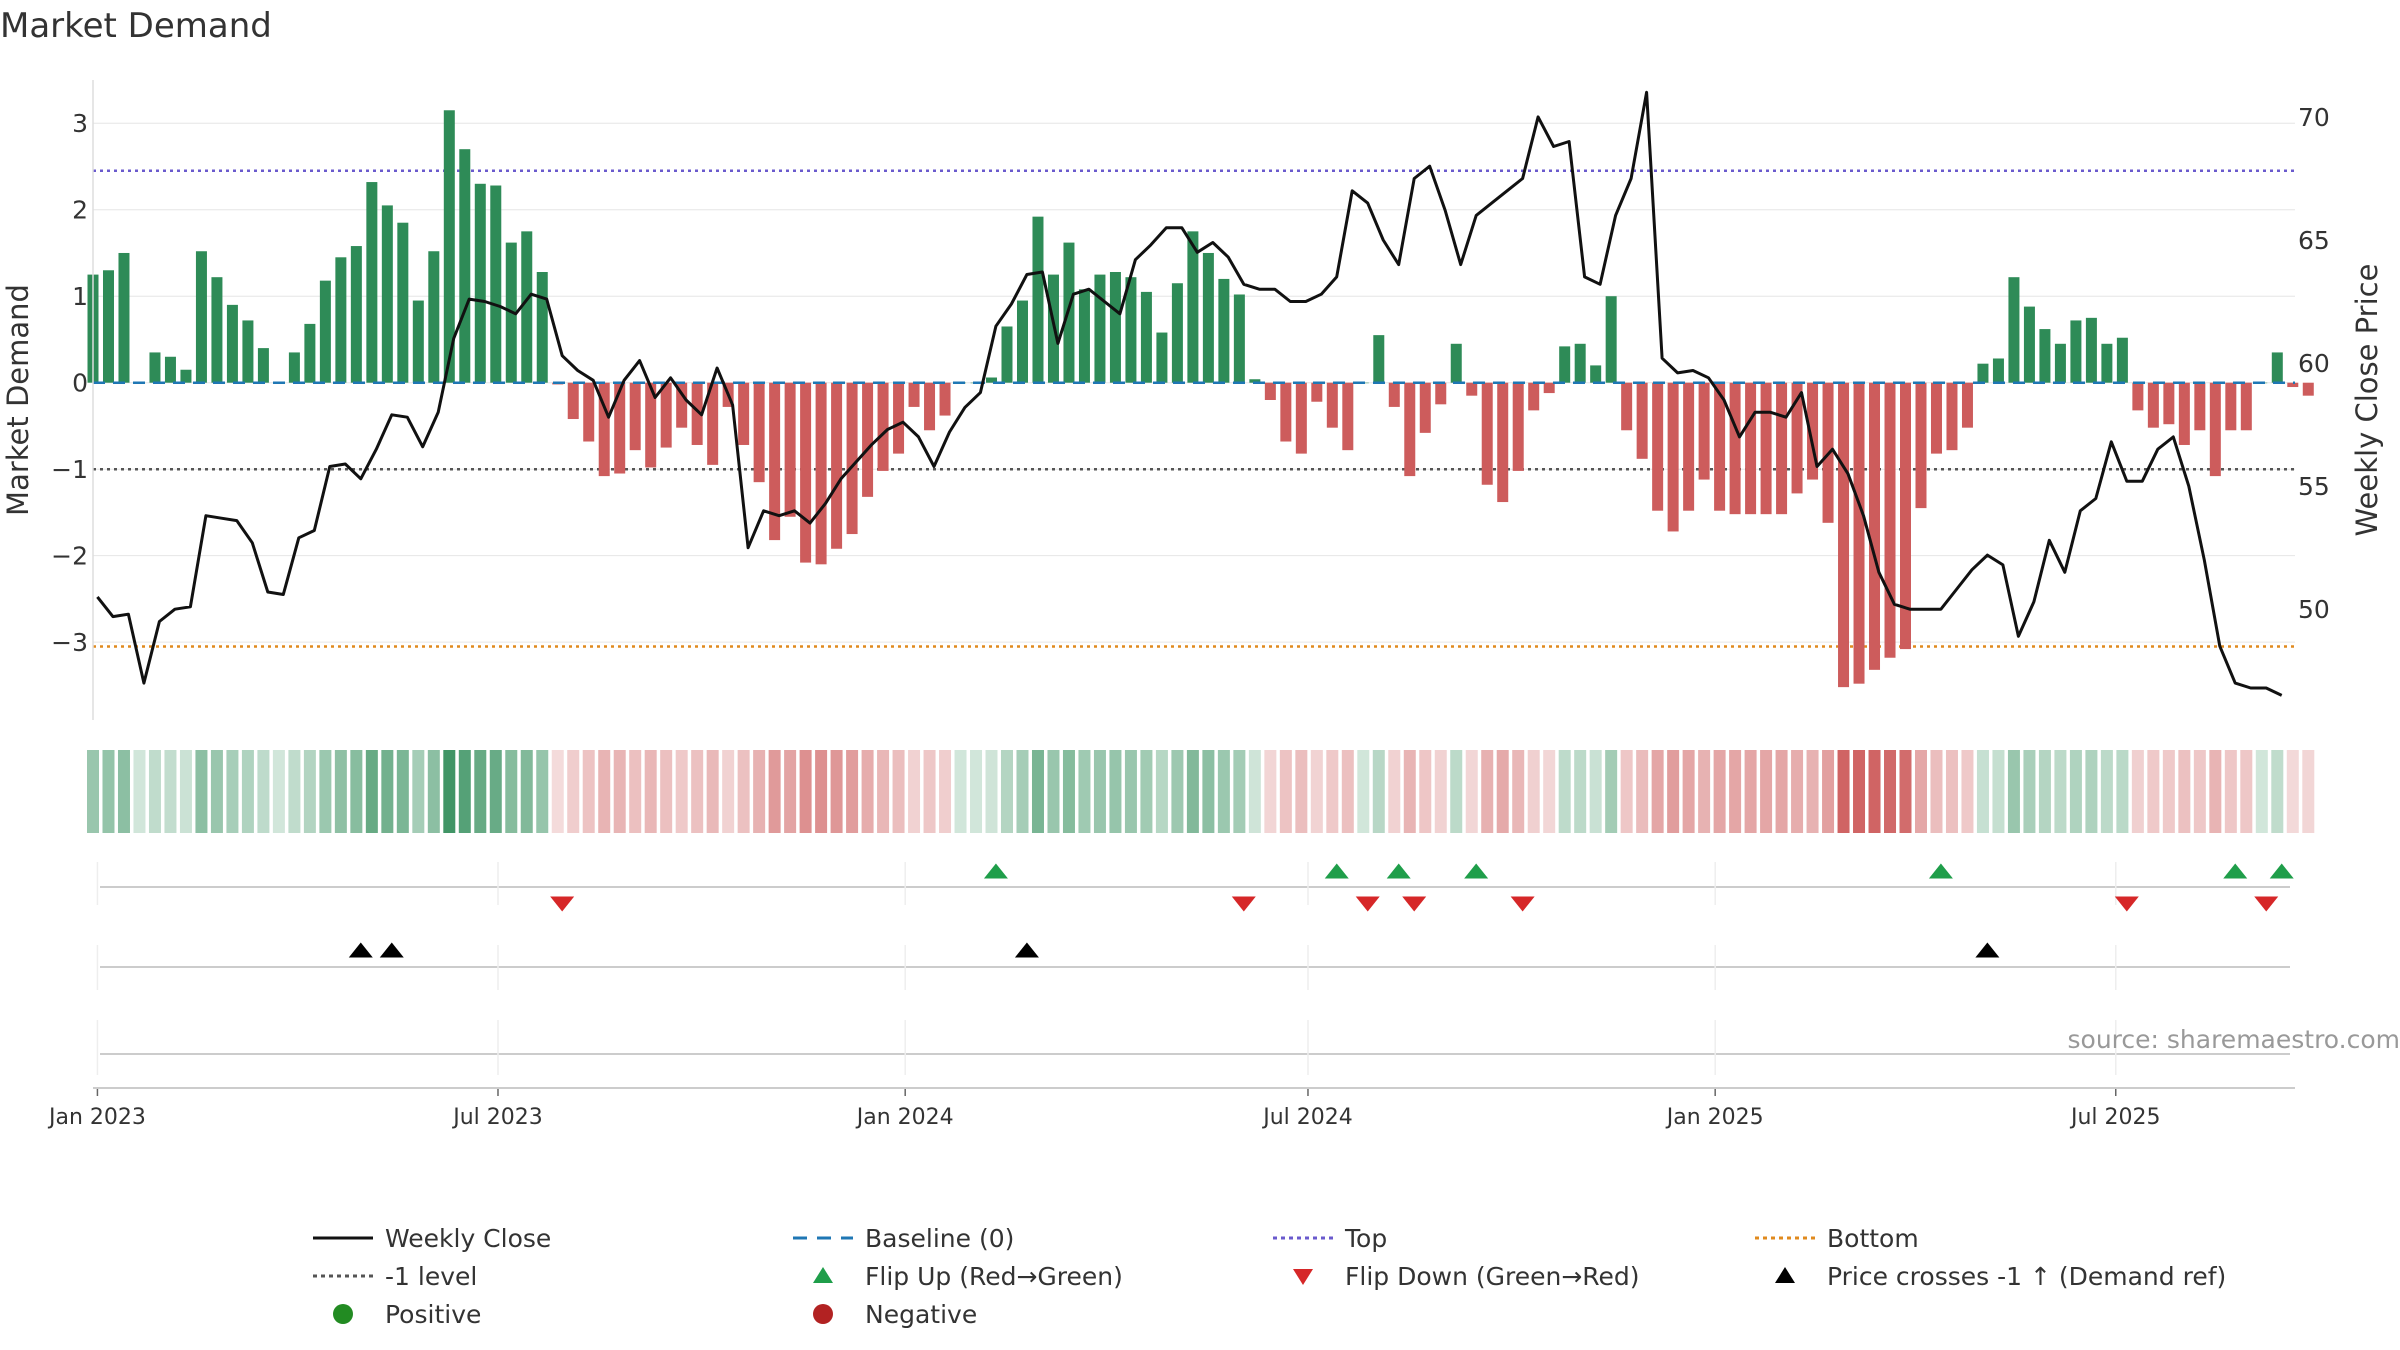  I want to click on y2-axis-title: Weekly Close Price, so click(2367, 400).